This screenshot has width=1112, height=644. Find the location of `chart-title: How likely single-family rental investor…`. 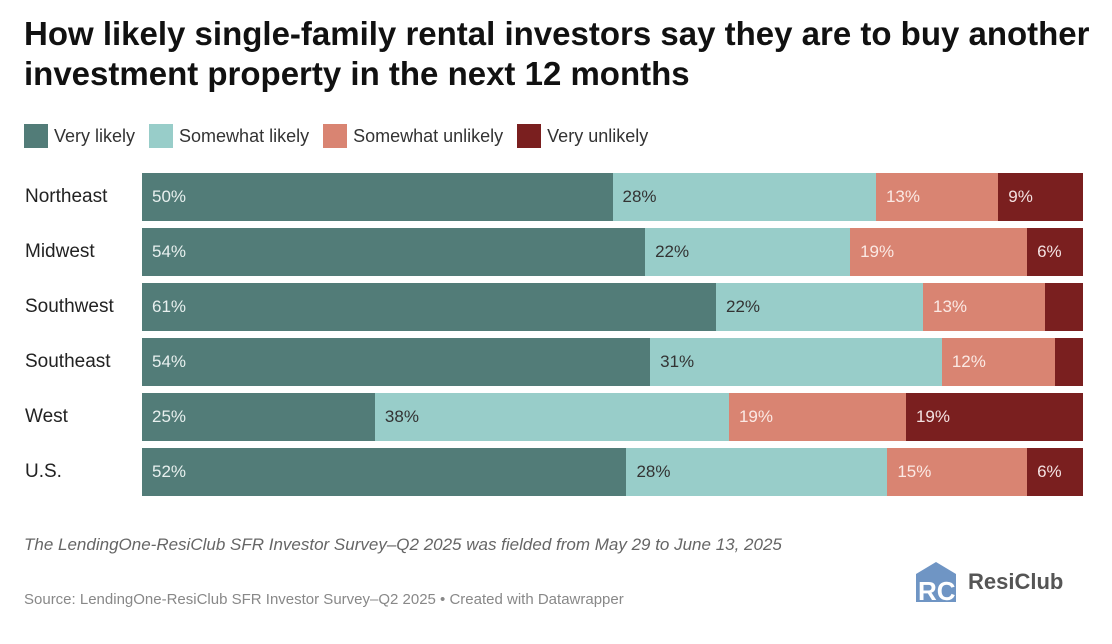

chart-title: How likely single-family rental investor… is located at coordinates (557, 53).